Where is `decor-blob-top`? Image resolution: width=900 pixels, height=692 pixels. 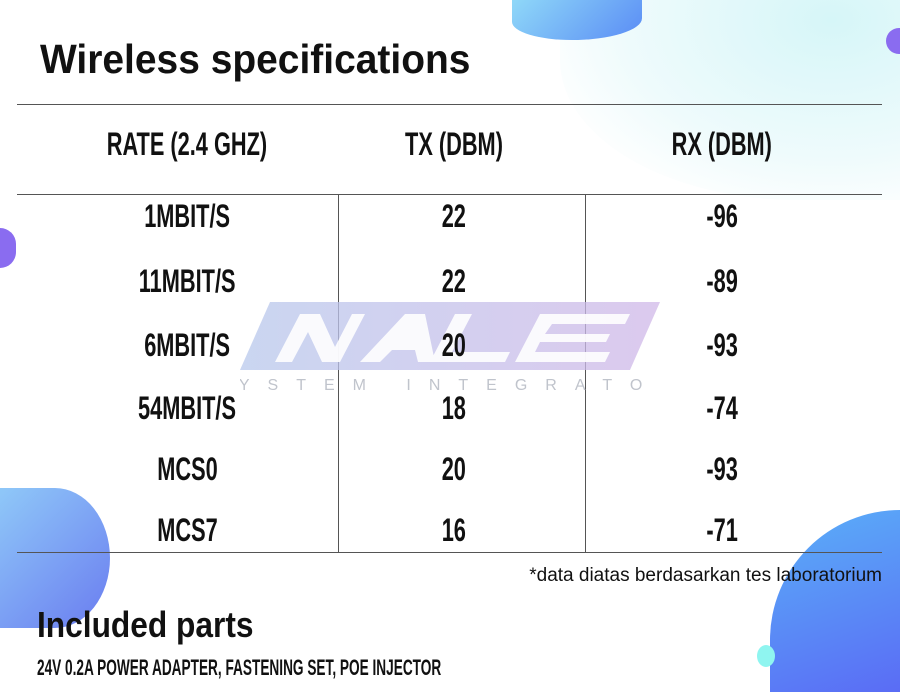 decor-blob-top is located at coordinates (577, 20).